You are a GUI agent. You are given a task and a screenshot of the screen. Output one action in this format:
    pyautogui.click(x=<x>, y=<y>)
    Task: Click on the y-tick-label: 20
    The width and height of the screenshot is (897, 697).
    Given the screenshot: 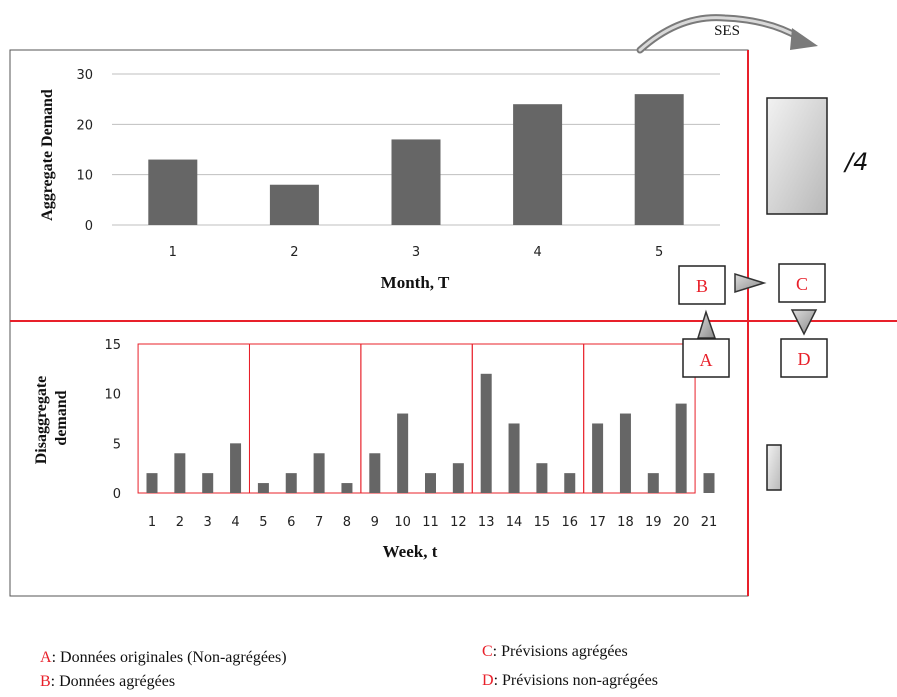 What is the action you would take?
    pyautogui.click(x=84, y=125)
    